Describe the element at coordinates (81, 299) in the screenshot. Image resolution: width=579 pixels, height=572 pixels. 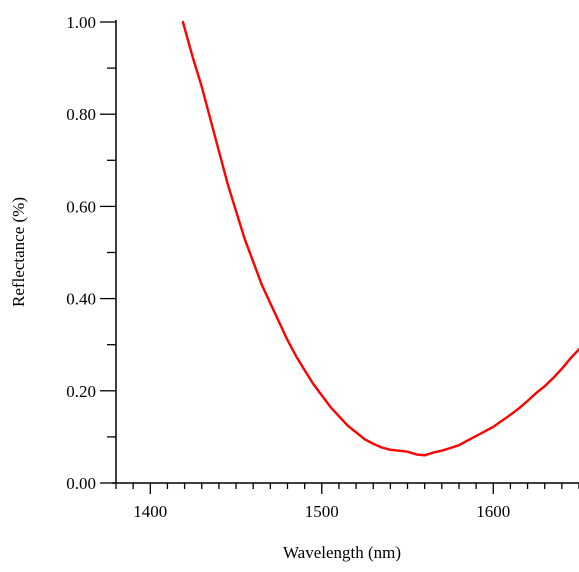
I see `y-tick-label: 0.40` at that location.